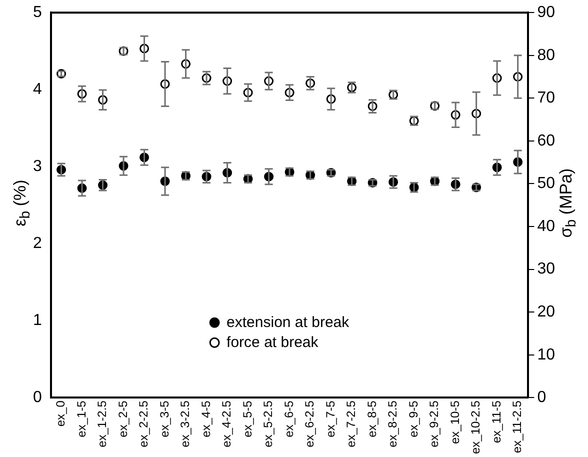  I want to click on x-tick-label: ex_3-2.5, so click(185, 424).